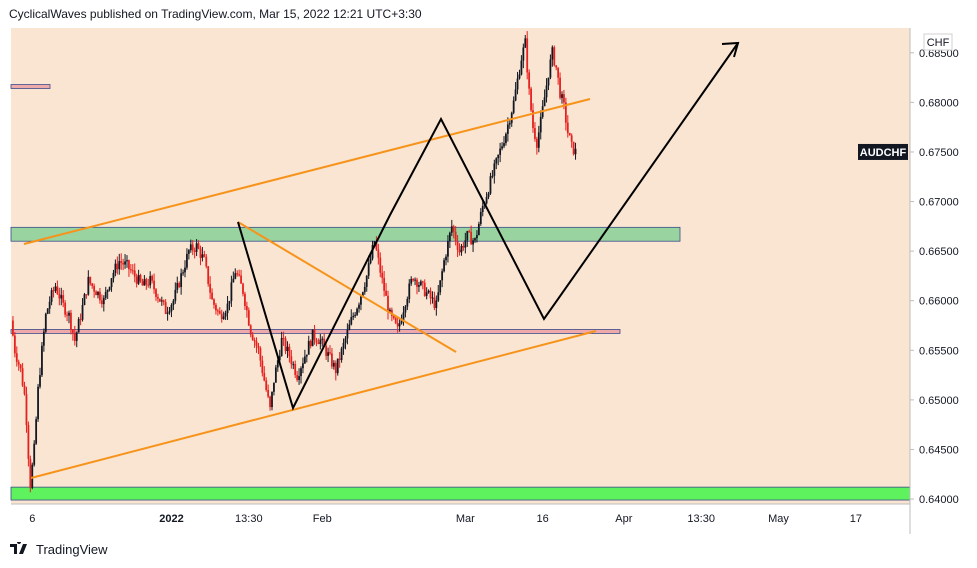  I want to click on small-zone, so click(30, 86).